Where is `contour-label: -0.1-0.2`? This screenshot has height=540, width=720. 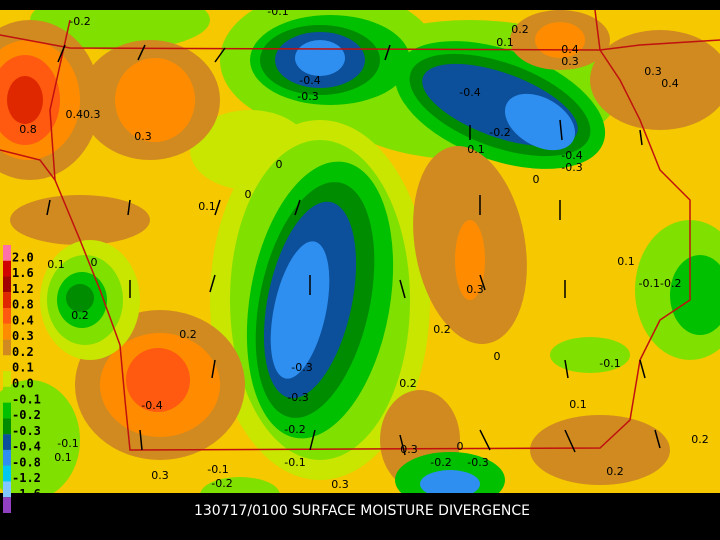
contour-label: -0.1-0.2 is located at coordinates (660, 283).